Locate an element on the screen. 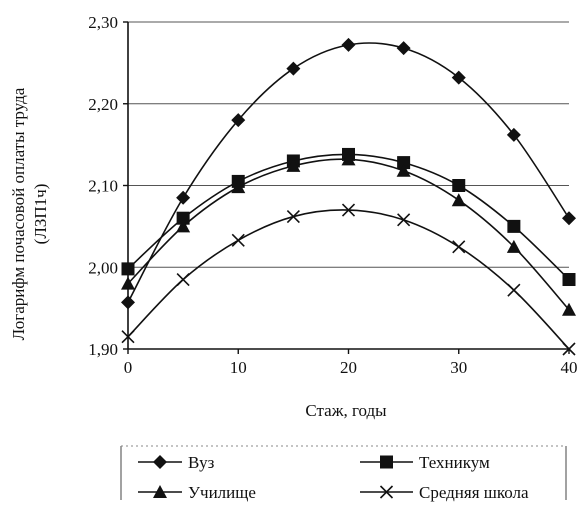 This screenshot has width=584, height=505. y-tick-label: 2,10 is located at coordinates (103, 186).